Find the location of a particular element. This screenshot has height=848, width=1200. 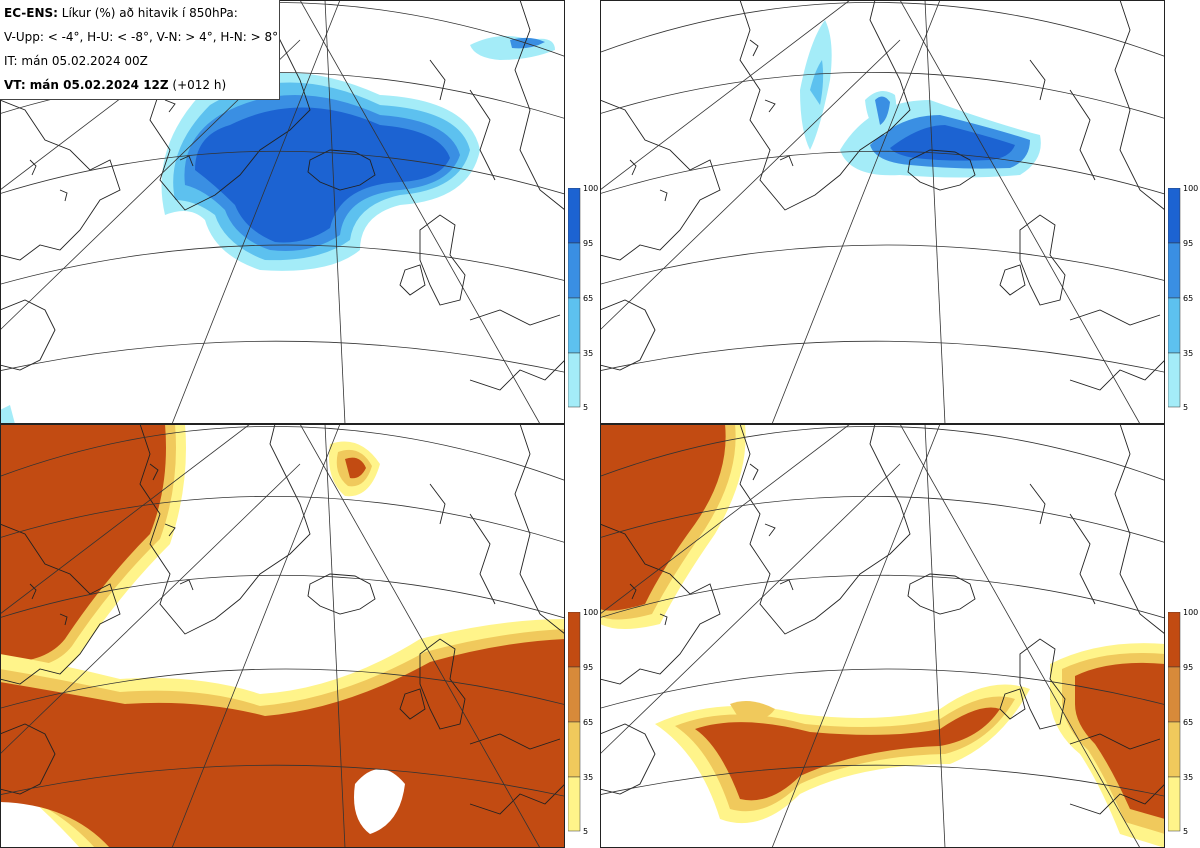

colorbar-cold: 100 95 65 35 5 is located at coordinates (584, 301).